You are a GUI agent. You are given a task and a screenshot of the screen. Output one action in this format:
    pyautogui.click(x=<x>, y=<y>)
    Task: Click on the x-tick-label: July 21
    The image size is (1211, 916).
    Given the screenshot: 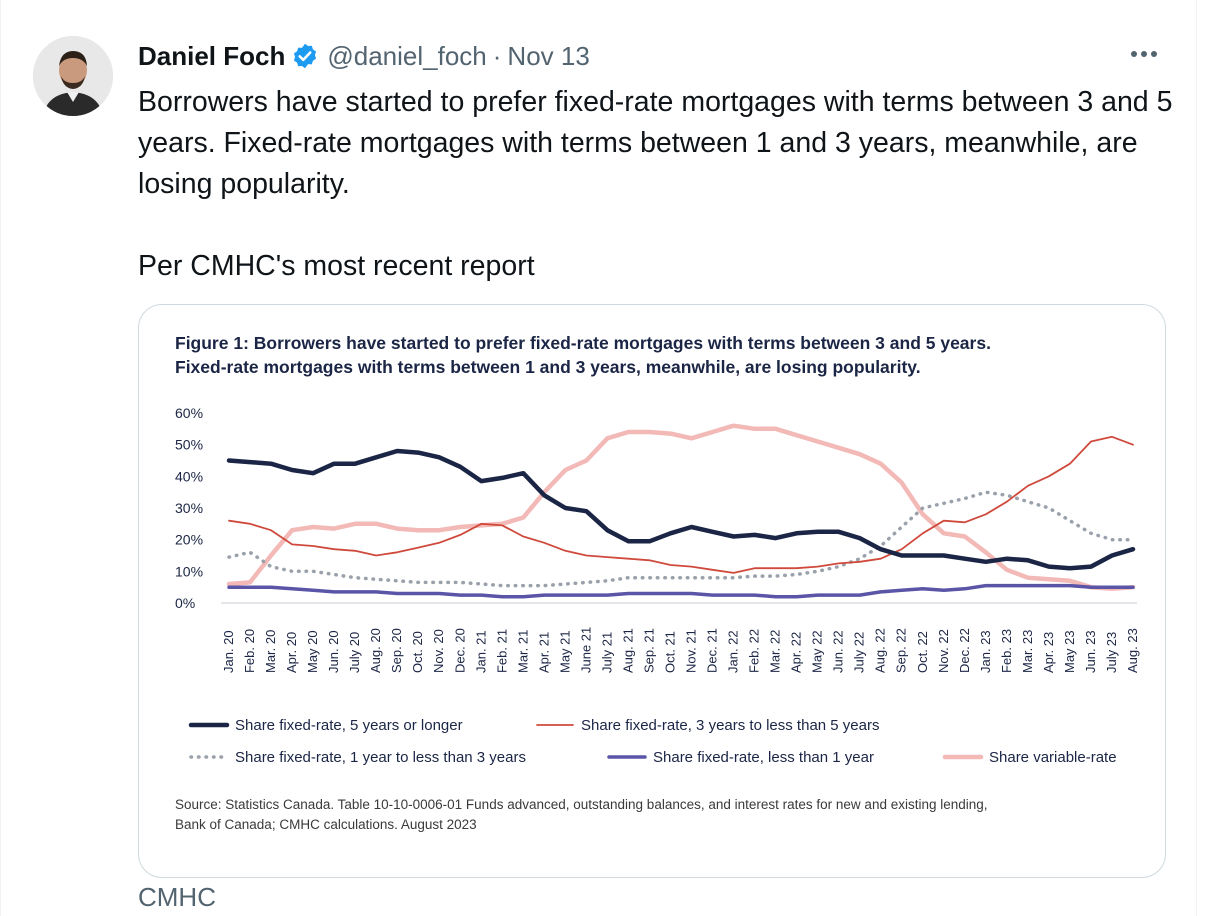 What is the action you would take?
    pyautogui.click(x=606, y=652)
    